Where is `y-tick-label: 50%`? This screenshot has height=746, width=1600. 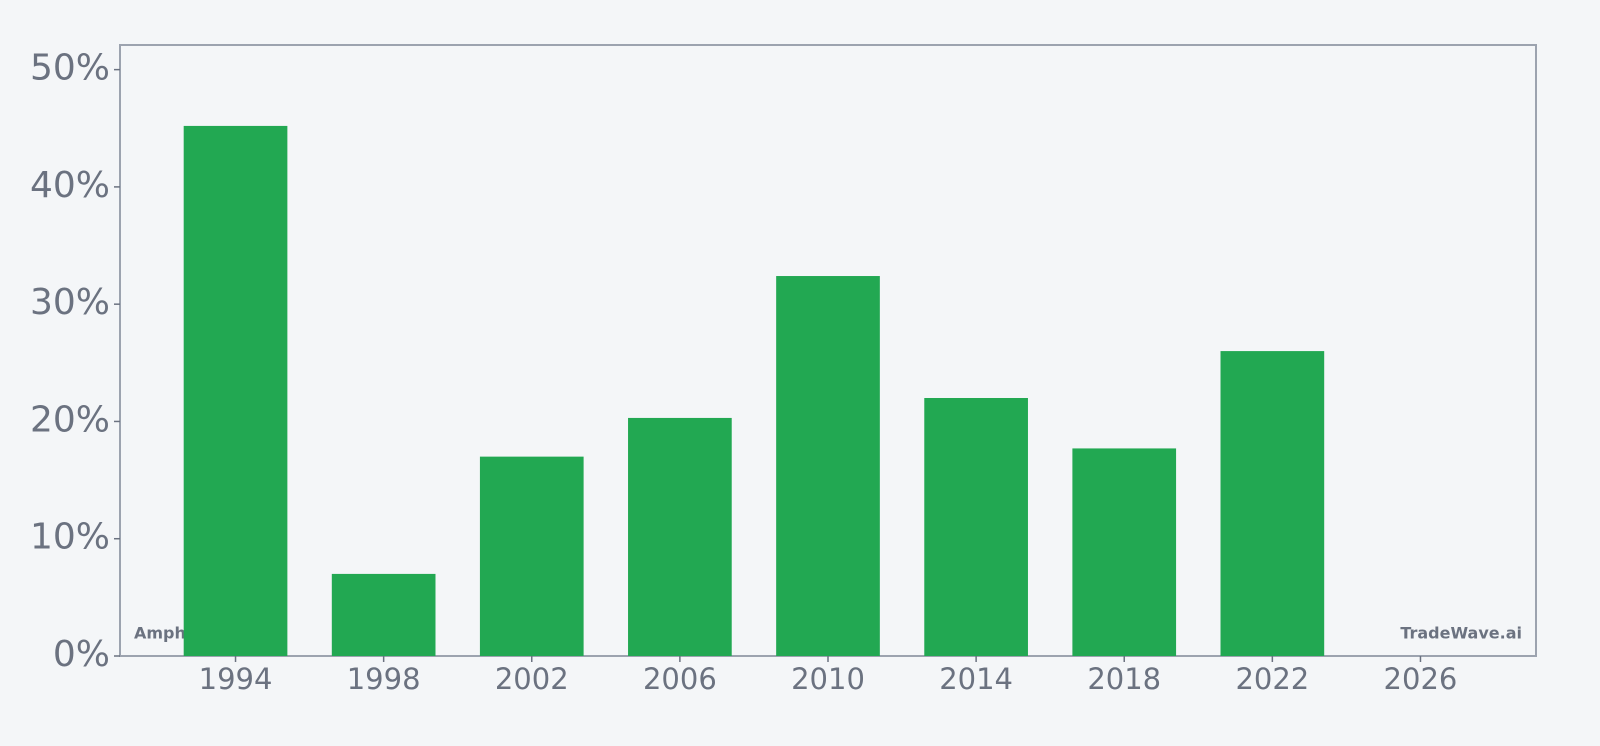
y-tick-label: 50% is located at coordinates (70, 68).